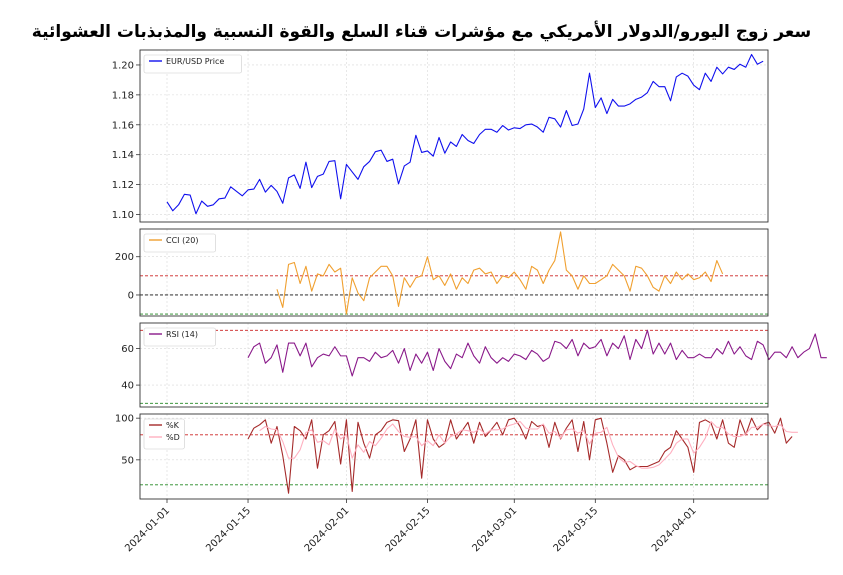 Image resolution: width=843 pixels, height=575 pixels. Describe the element at coordinates (173, 437) in the screenshot. I see `legend-label: %D` at that location.